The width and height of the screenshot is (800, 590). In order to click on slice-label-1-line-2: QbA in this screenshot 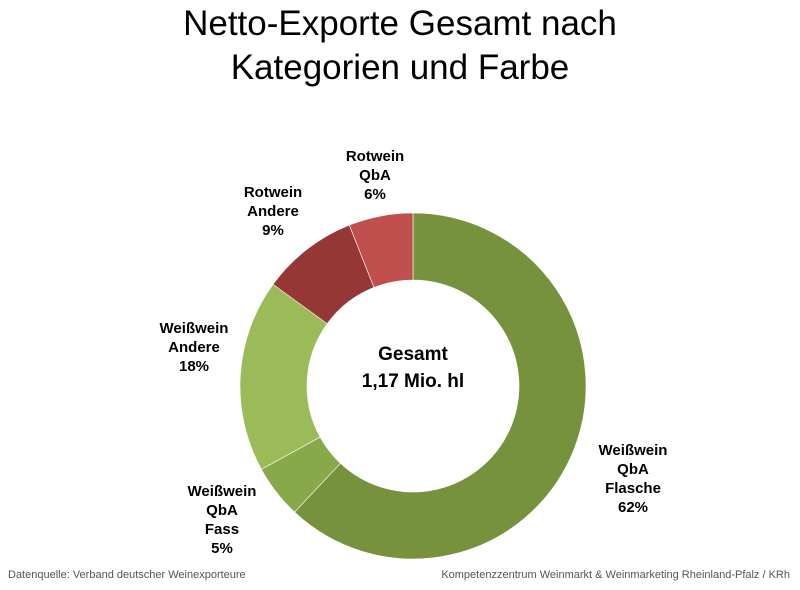, I will do `click(633, 469)`.